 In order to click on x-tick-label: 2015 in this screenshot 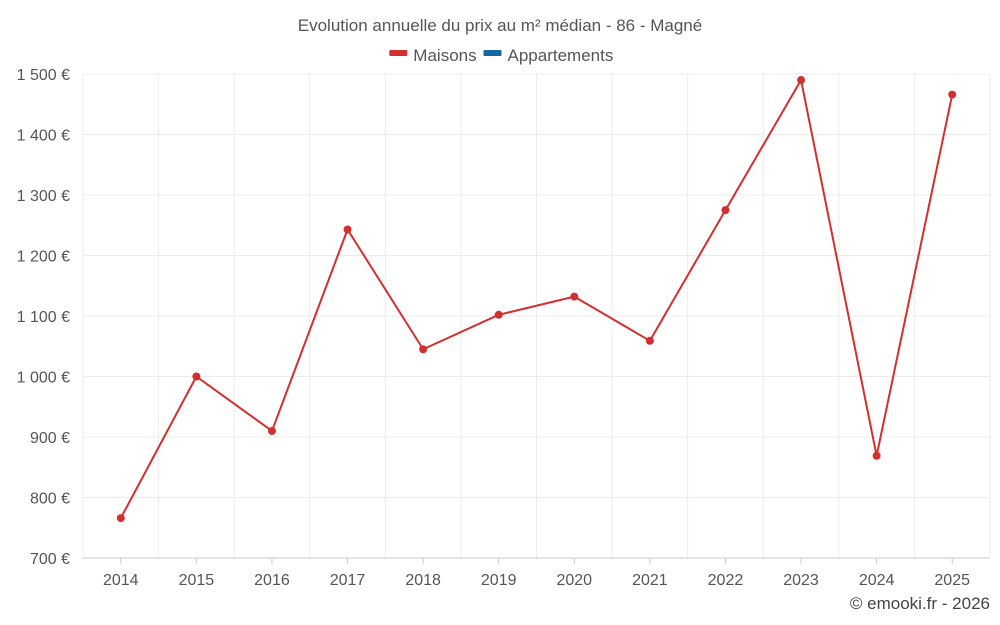, I will do `click(197, 580)`.